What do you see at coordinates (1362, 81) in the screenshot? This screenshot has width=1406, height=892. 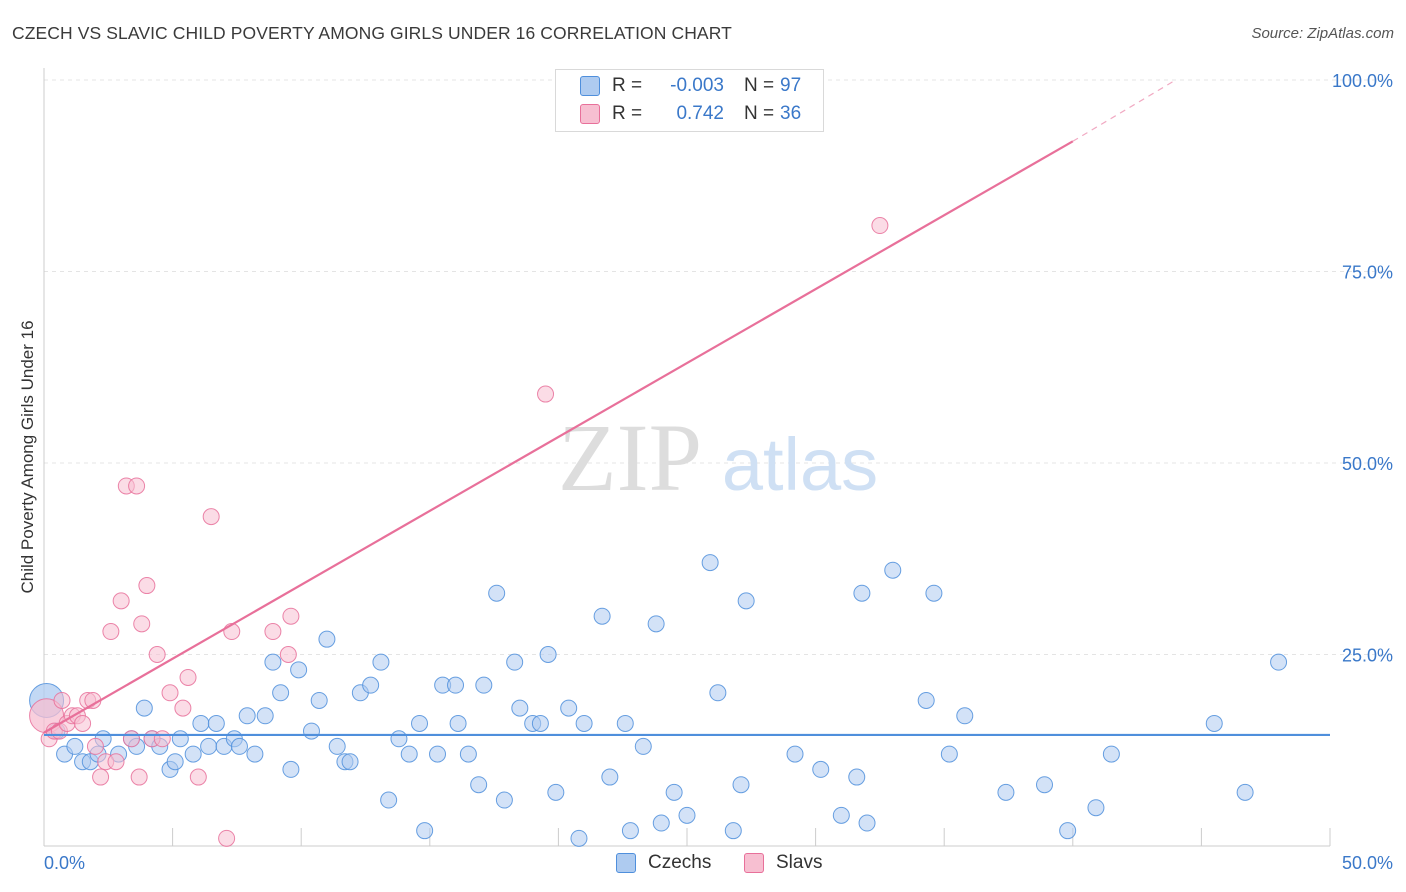 I see `y-tick-label: 100.0%` at bounding box center [1362, 81].